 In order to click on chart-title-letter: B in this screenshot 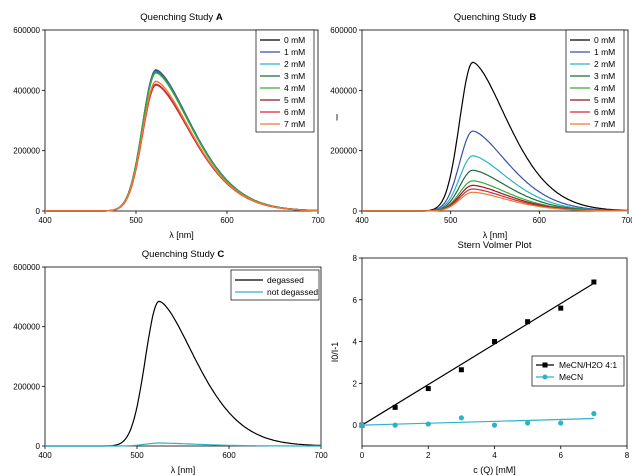, I will do `click(532, 17)`.